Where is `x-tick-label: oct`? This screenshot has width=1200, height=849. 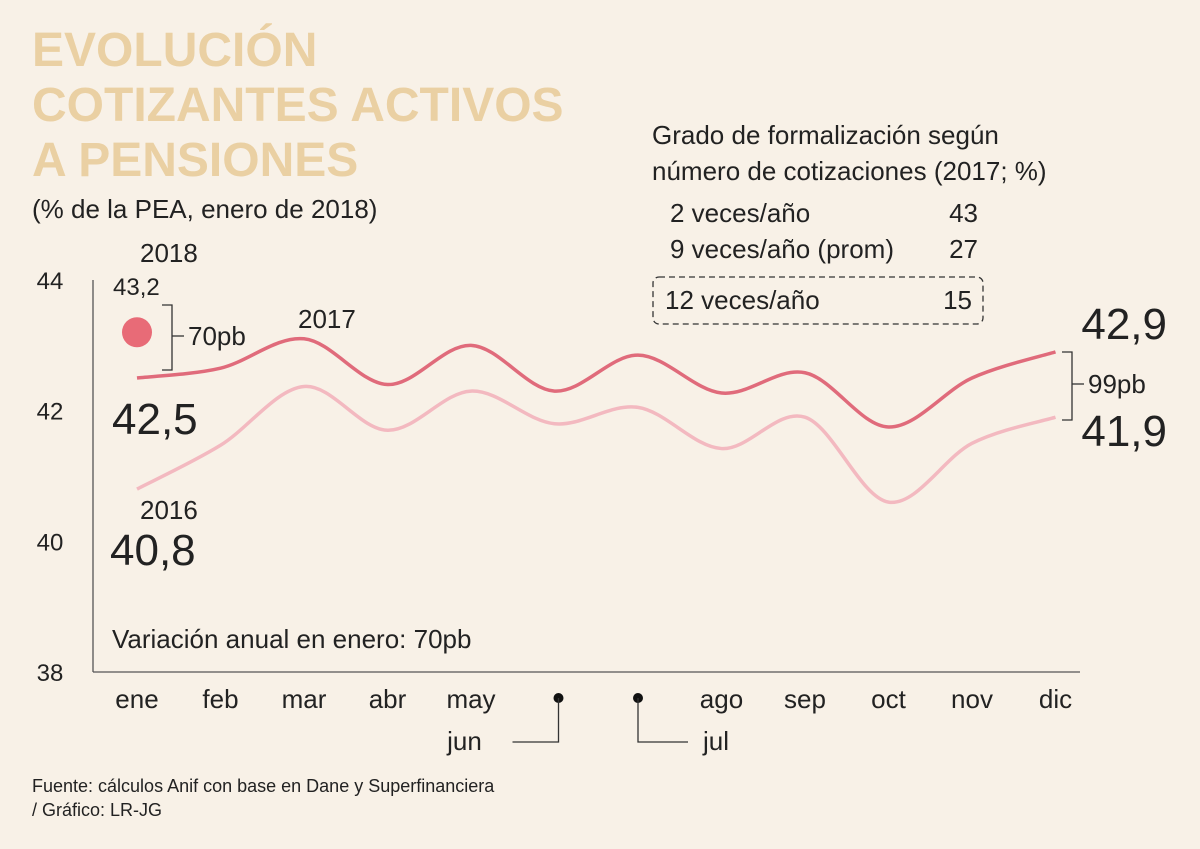
x-tick-label: oct is located at coordinates (888, 699).